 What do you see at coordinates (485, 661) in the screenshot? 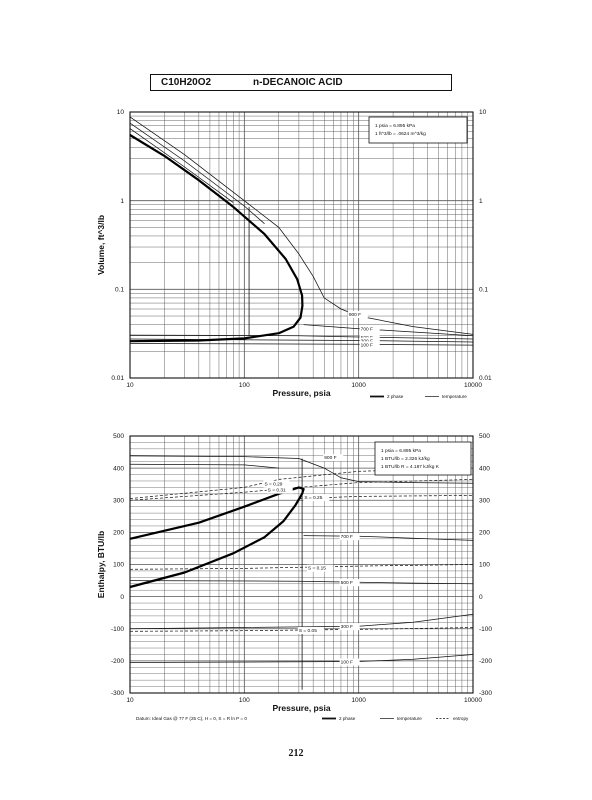
I see `y-tick-label-right: -200` at bounding box center [485, 661].